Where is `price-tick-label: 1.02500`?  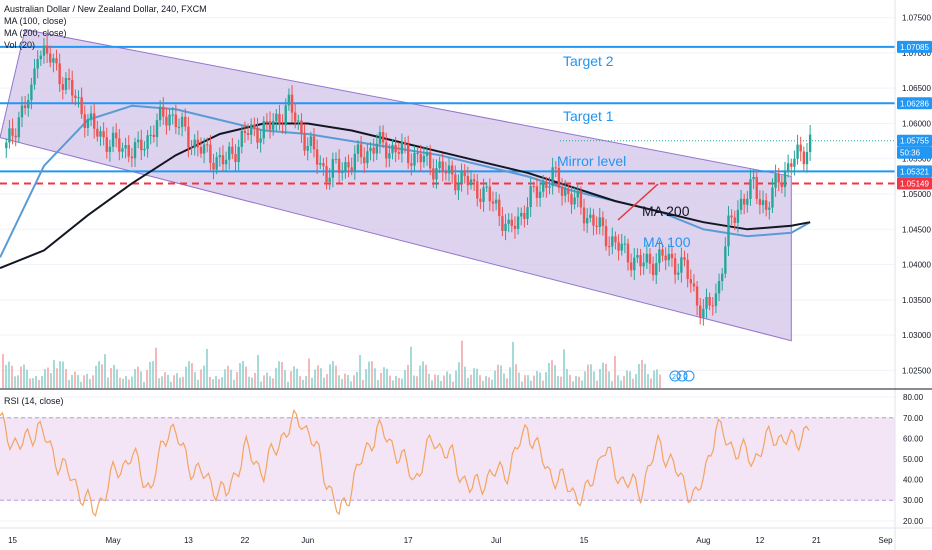 price-tick-label: 1.02500 is located at coordinates (916, 370).